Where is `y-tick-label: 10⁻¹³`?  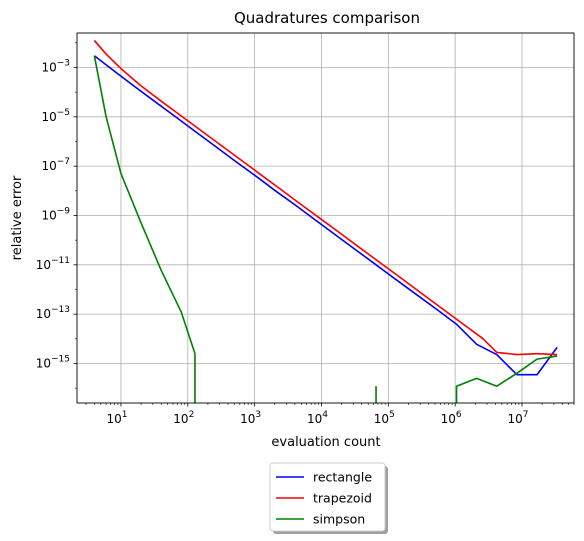
y-tick-label: 10⁻¹³ is located at coordinates (53, 313).